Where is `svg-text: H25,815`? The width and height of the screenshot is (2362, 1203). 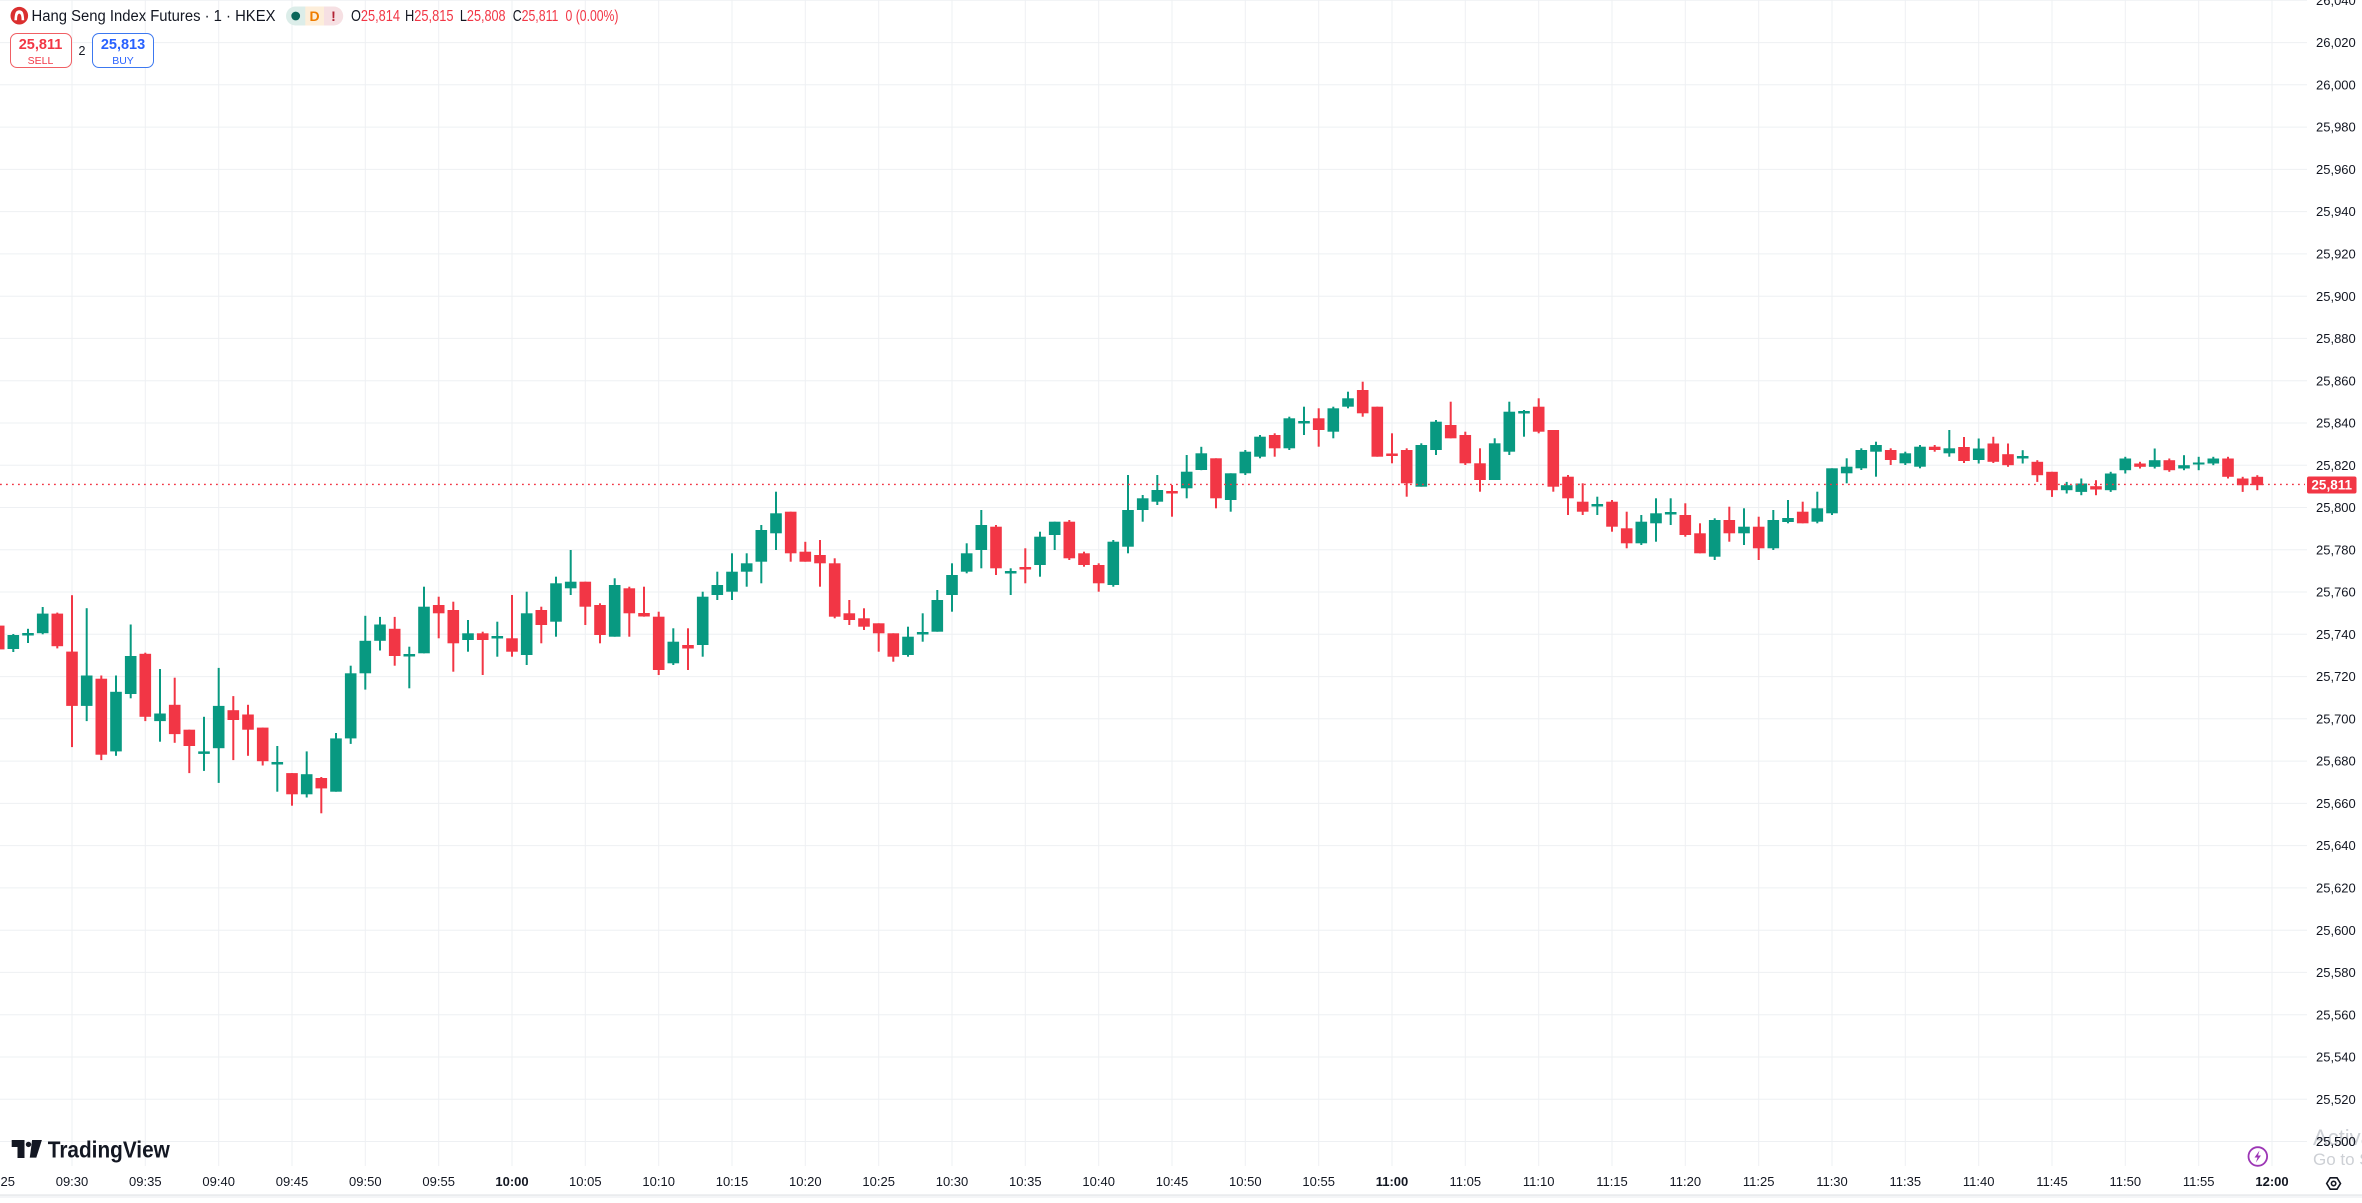
svg-text: H25,815 is located at coordinates (429, 16).